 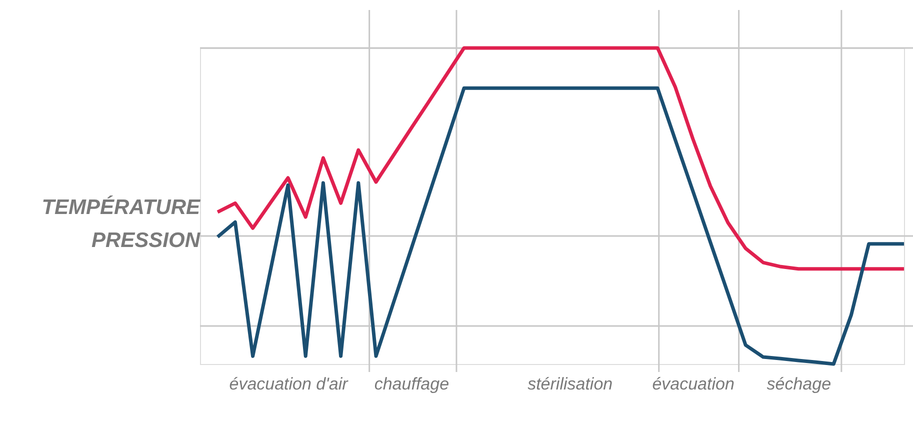 I want to click on x-tick-label: séchage, so click(x=799, y=384).